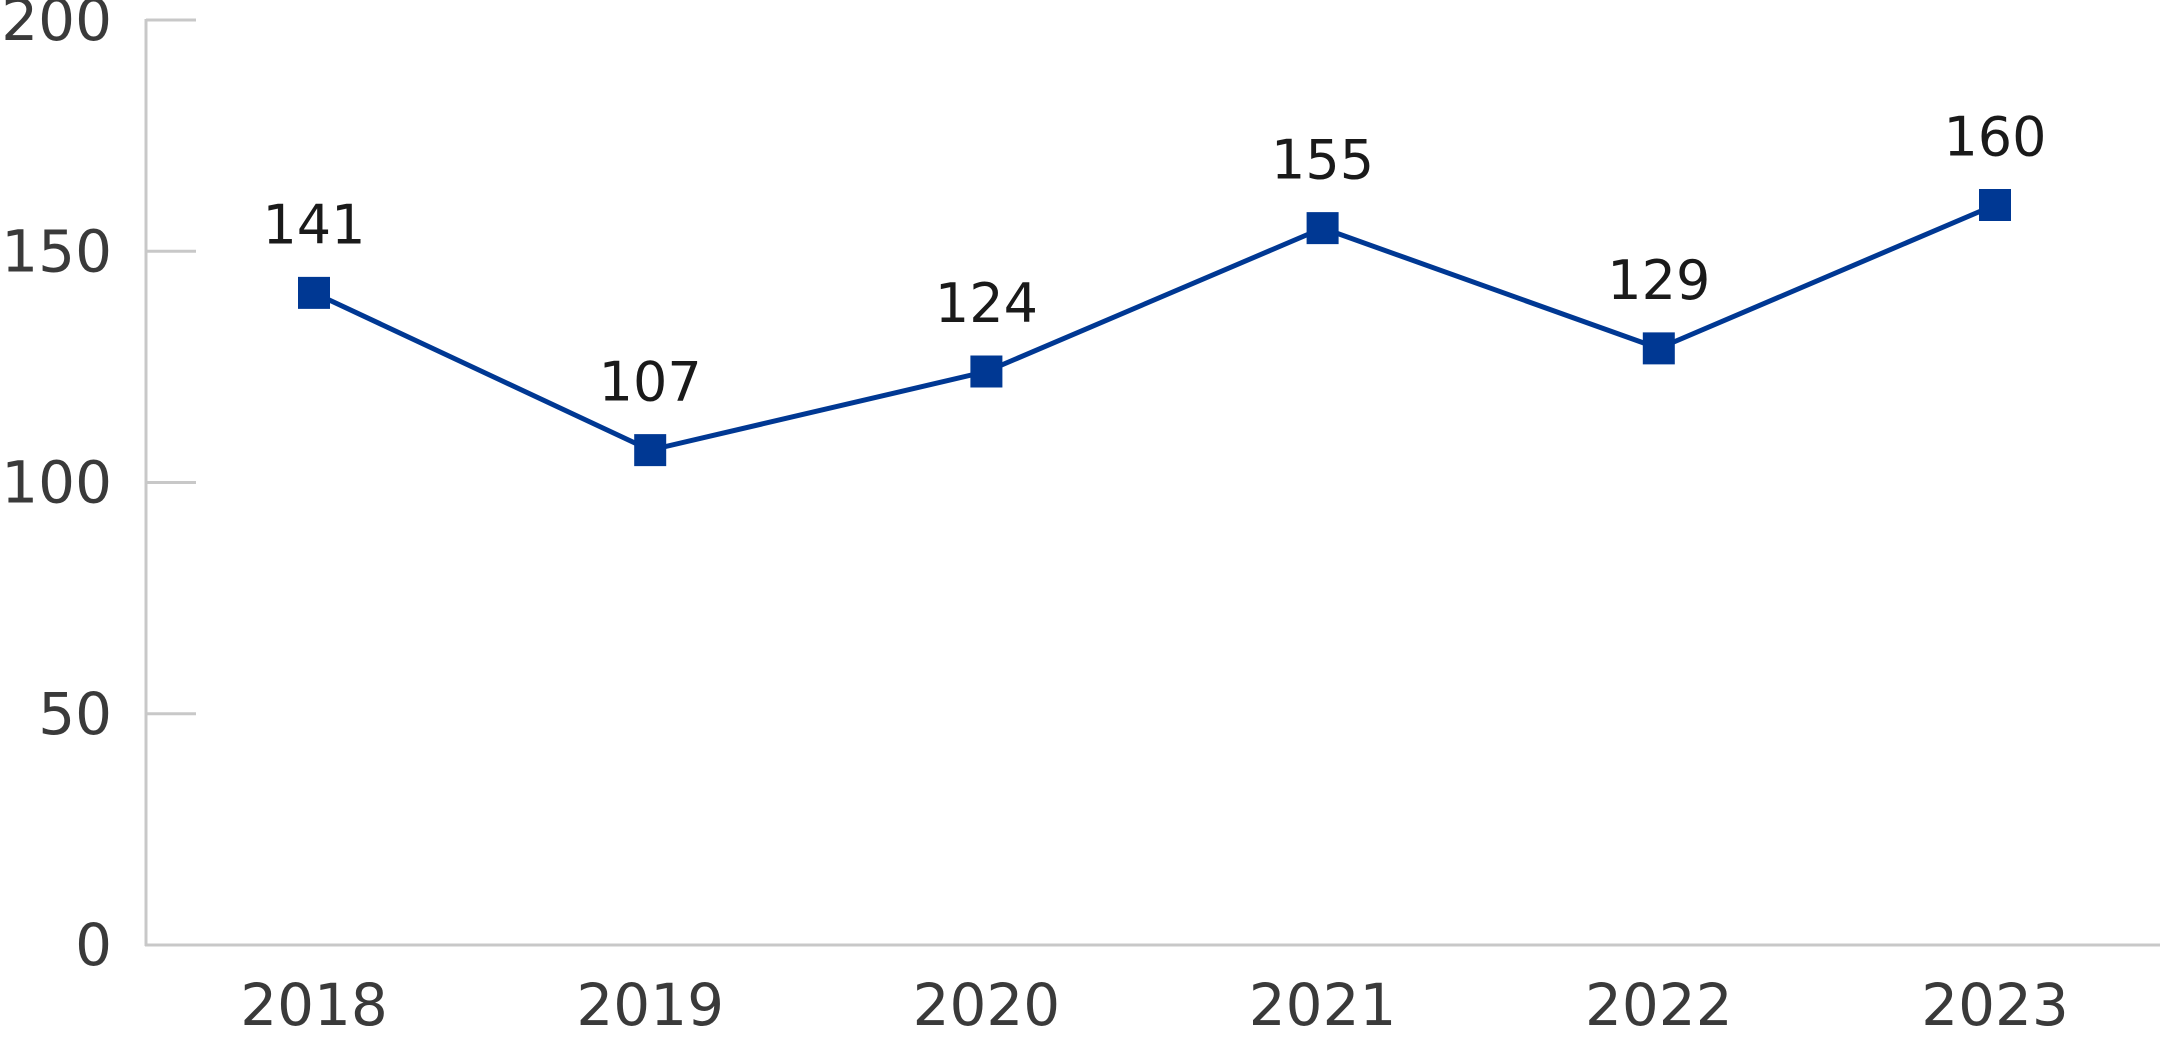 The image size is (2164, 1050). What do you see at coordinates (1322, 160) in the screenshot?
I see `data-label: 155` at bounding box center [1322, 160].